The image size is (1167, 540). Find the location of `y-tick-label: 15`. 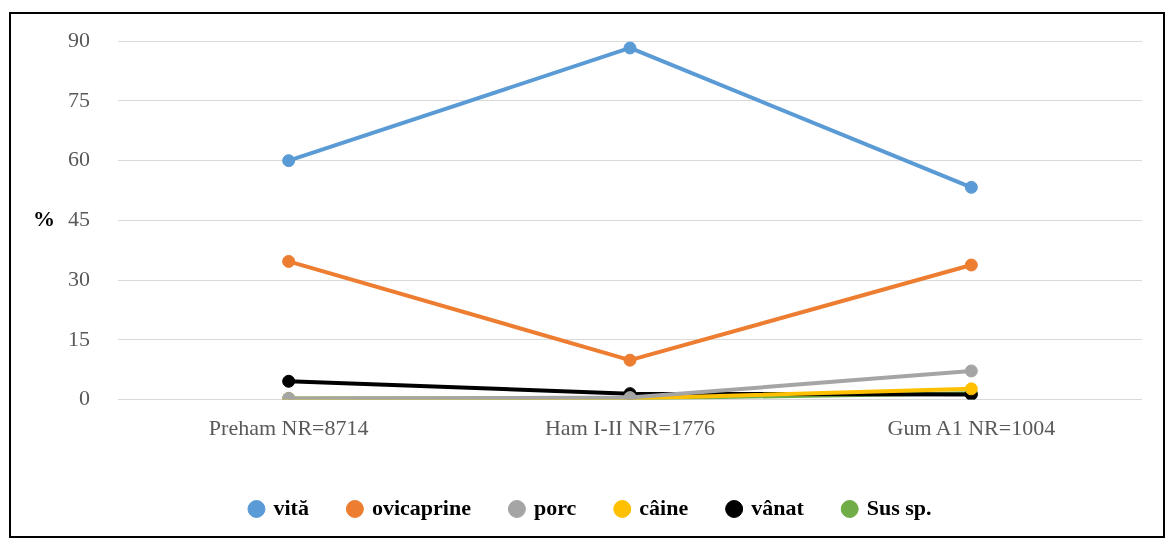

y-tick-label: 15 is located at coordinates (79, 338).